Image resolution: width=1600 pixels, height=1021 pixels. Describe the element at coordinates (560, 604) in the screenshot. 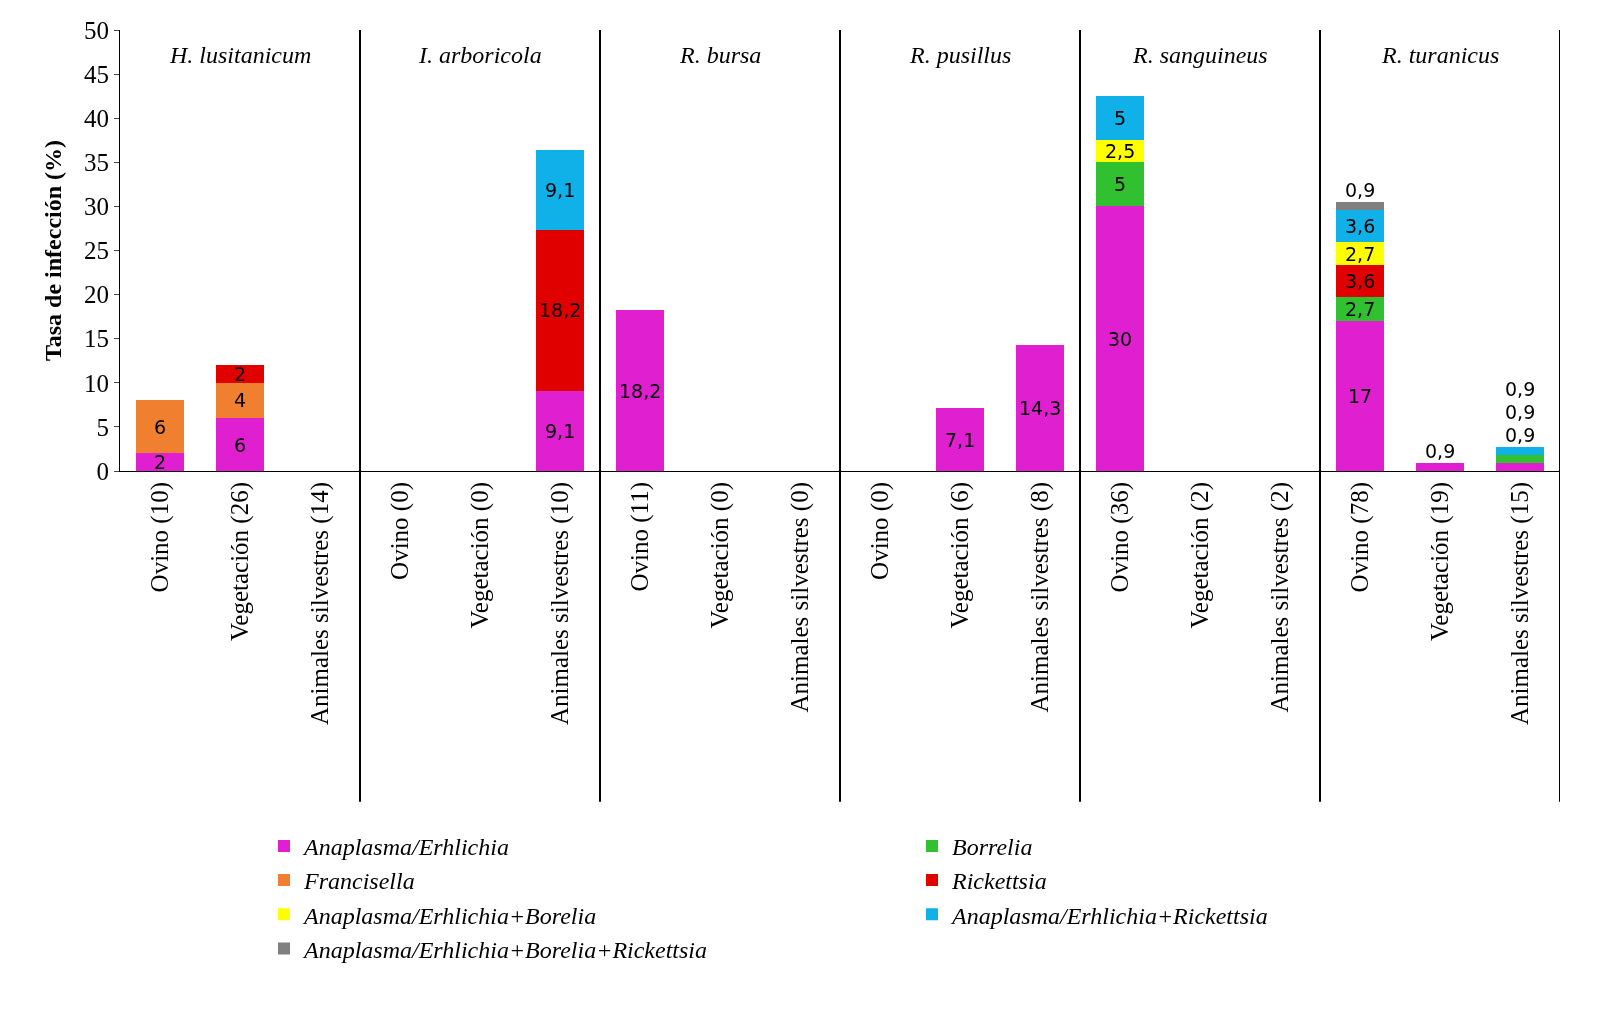

I see `x-tick-label: Animales silvestres (10)` at that location.